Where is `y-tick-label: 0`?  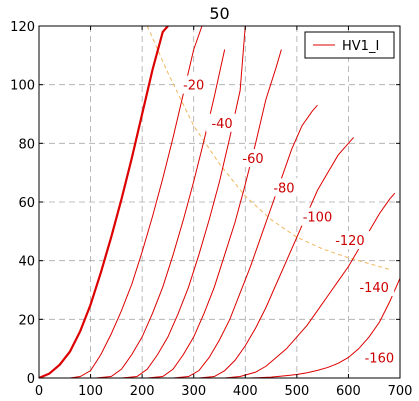 y-tick-label: 0 is located at coordinates (31, 379).